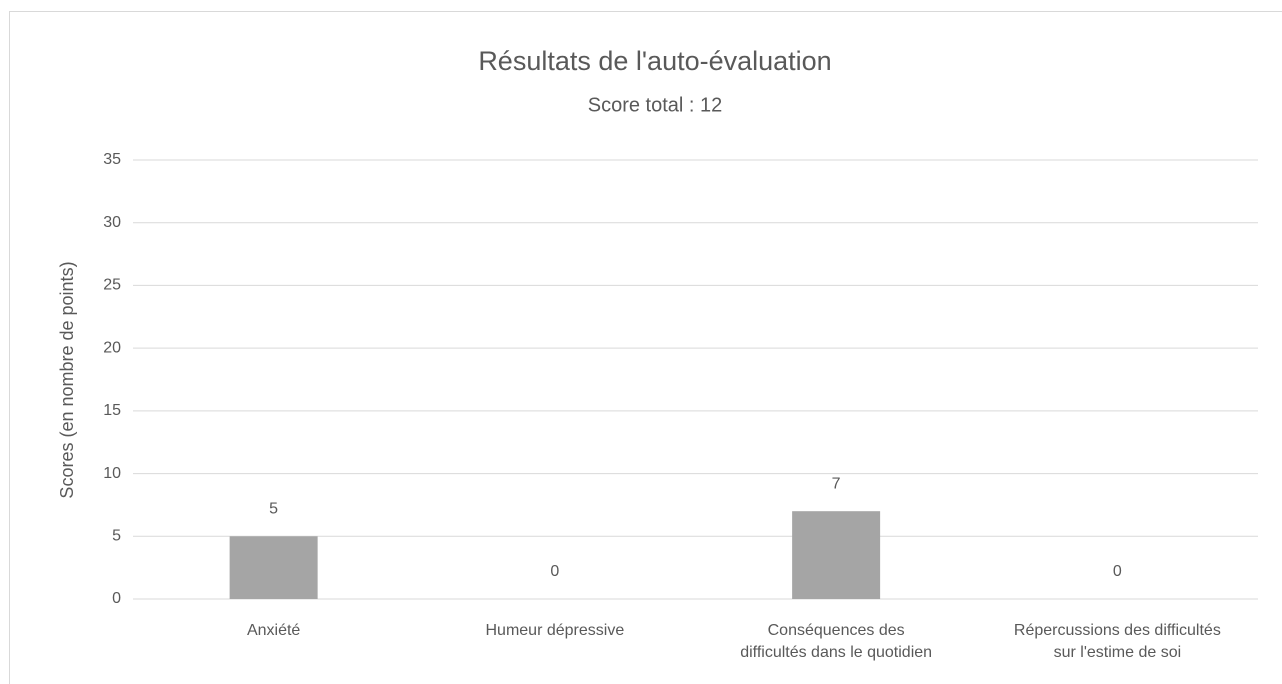 Image resolution: width=1282 pixels, height=684 pixels. I want to click on y-tick-label: 20, so click(112, 347).